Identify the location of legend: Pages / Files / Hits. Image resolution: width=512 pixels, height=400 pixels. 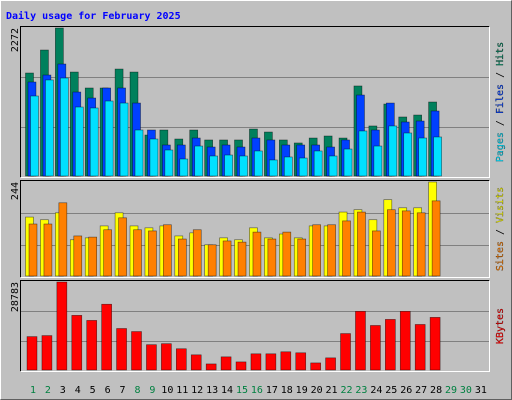
(500, 102).